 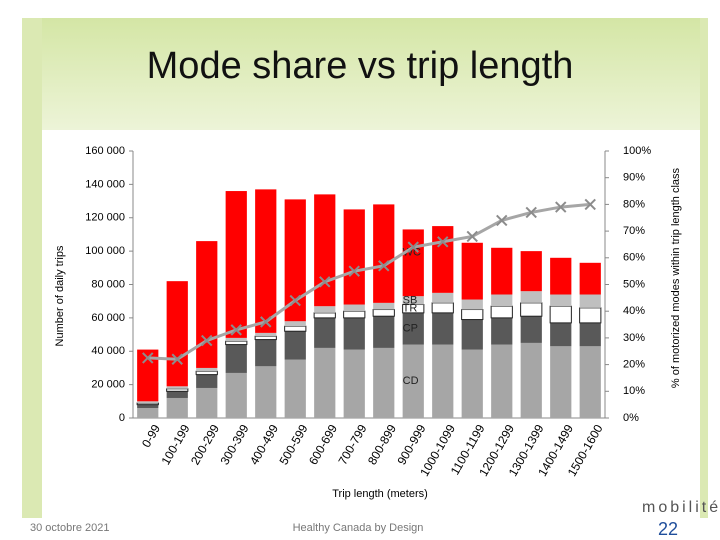 What do you see at coordinates (668, 529) in the screenshot?
I see `page-number: 22` at bounding box center [668, 529].